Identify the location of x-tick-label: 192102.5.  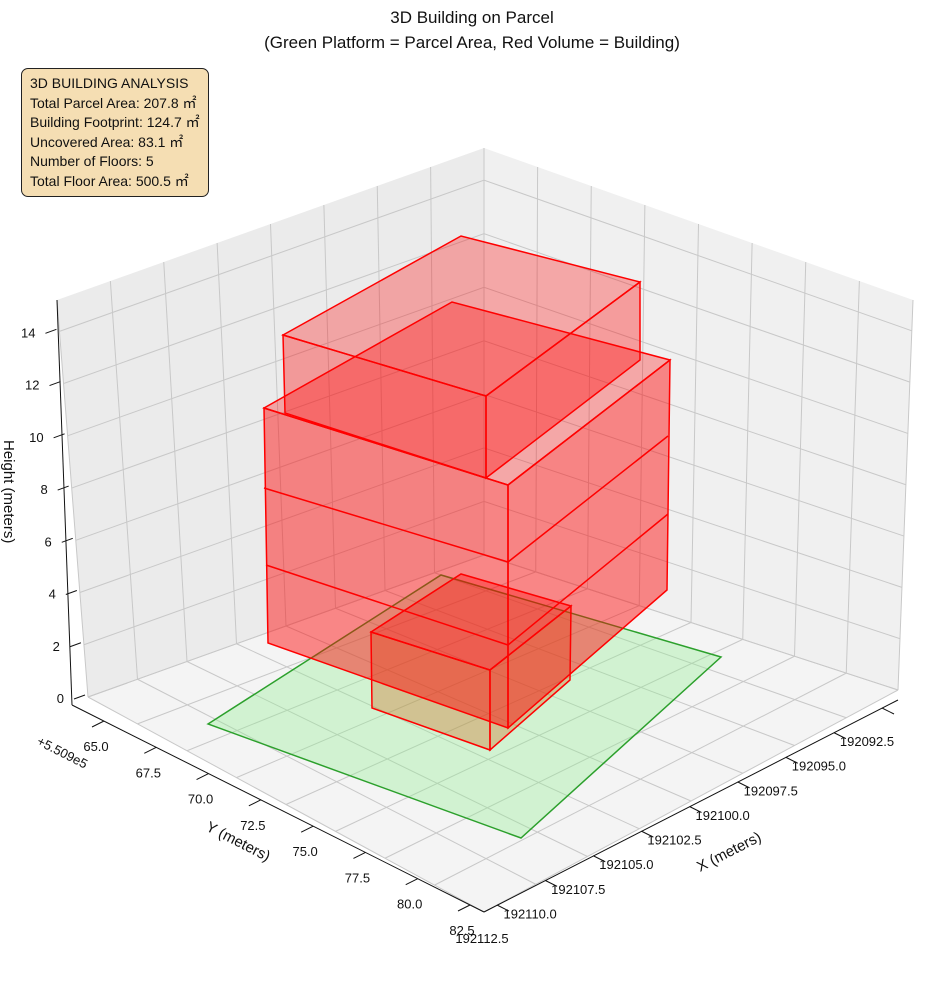
(674, 840).